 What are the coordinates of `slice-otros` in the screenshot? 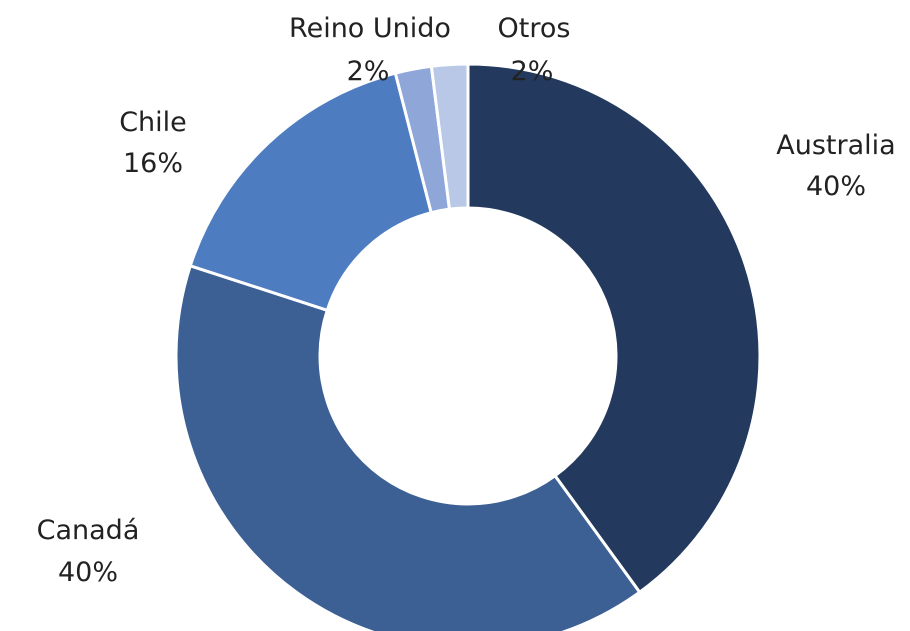 It's located at (449, 136).